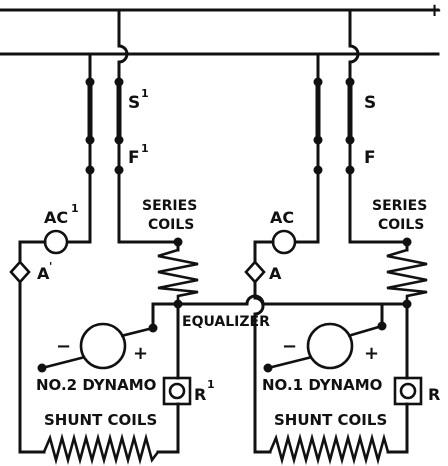  Describe the element at coordinates (96, 385) in the screenshot. I see `left-dynamo-label: NO.2 DYNAMO` at that location.